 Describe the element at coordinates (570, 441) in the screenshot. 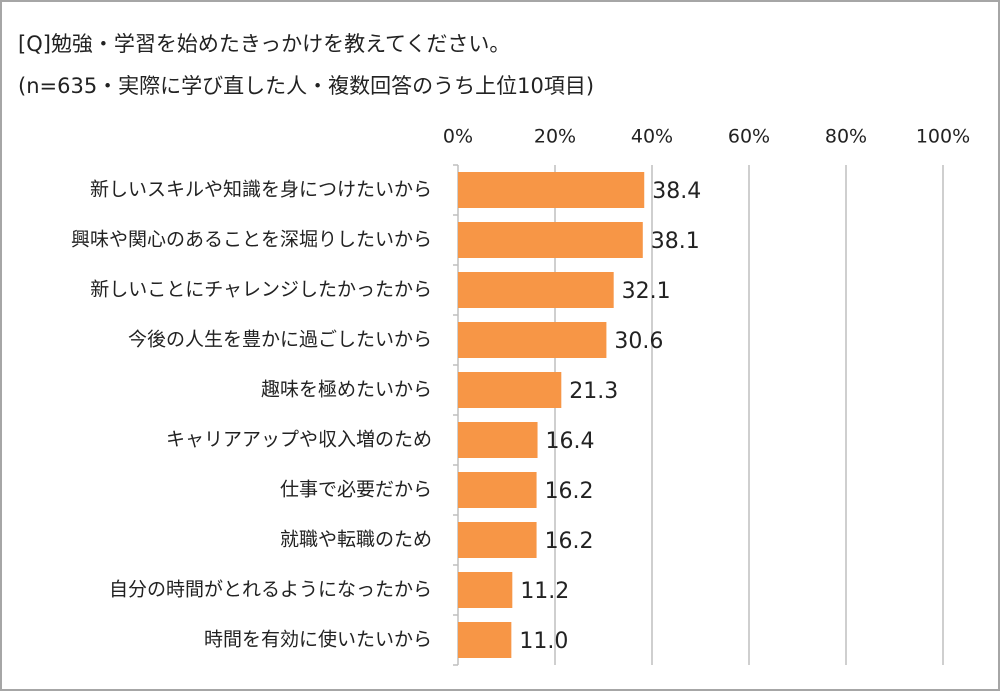

I see `value-label: 16.4` at that location.